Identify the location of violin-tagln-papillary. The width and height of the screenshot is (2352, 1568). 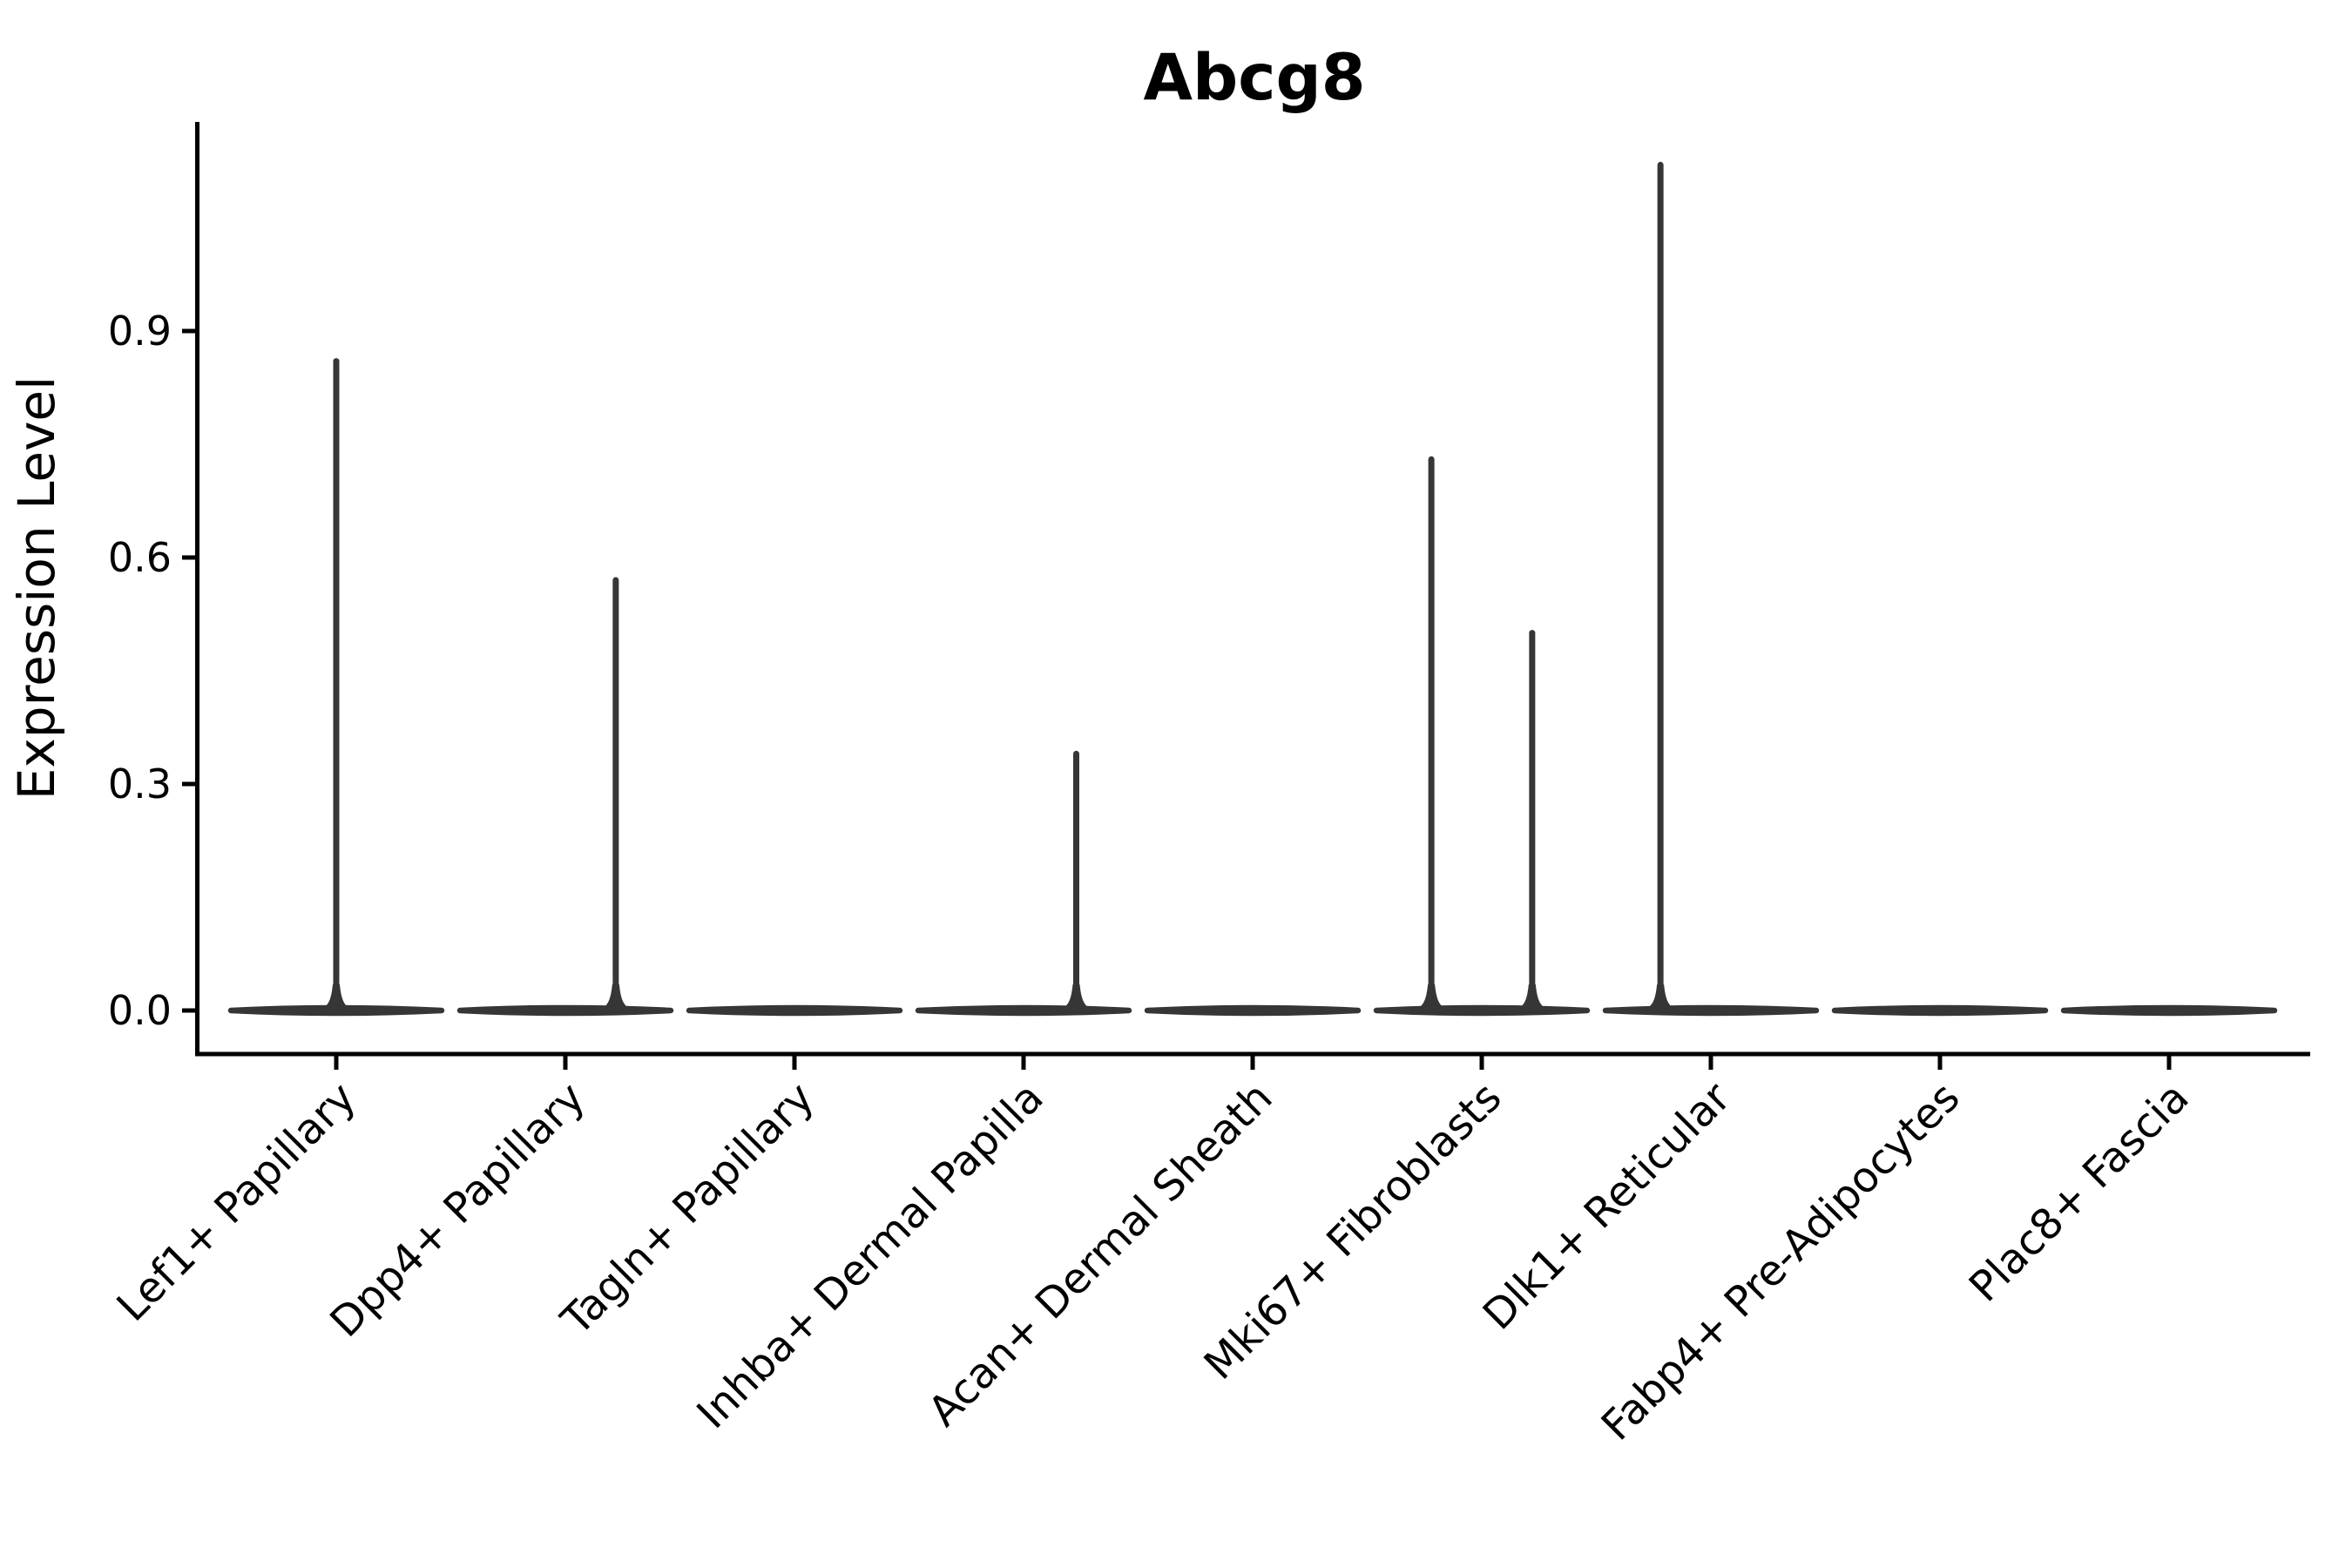
(795, 1011).